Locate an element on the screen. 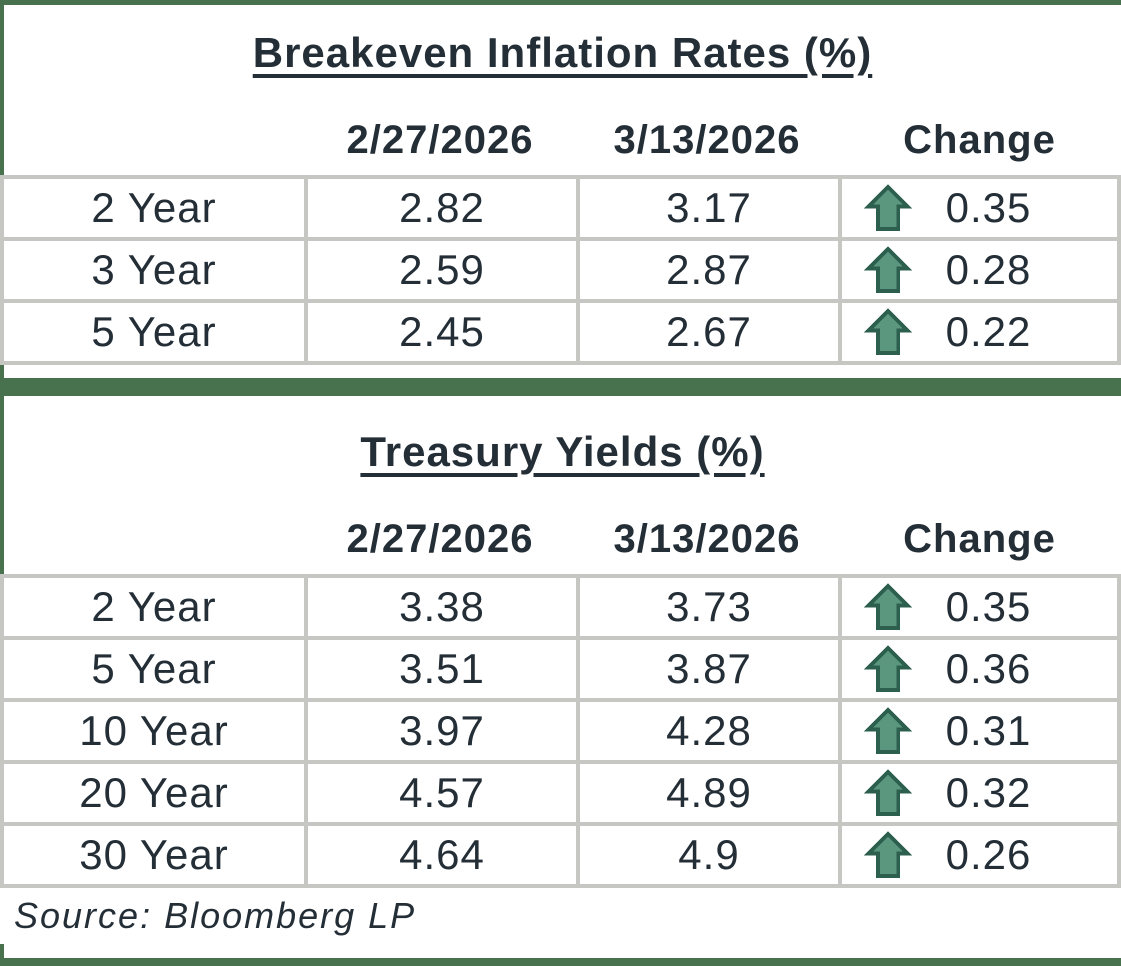 This screenshot has width=1121, height=966. value-date2: 3.17 is located at coordinates (711, 208).